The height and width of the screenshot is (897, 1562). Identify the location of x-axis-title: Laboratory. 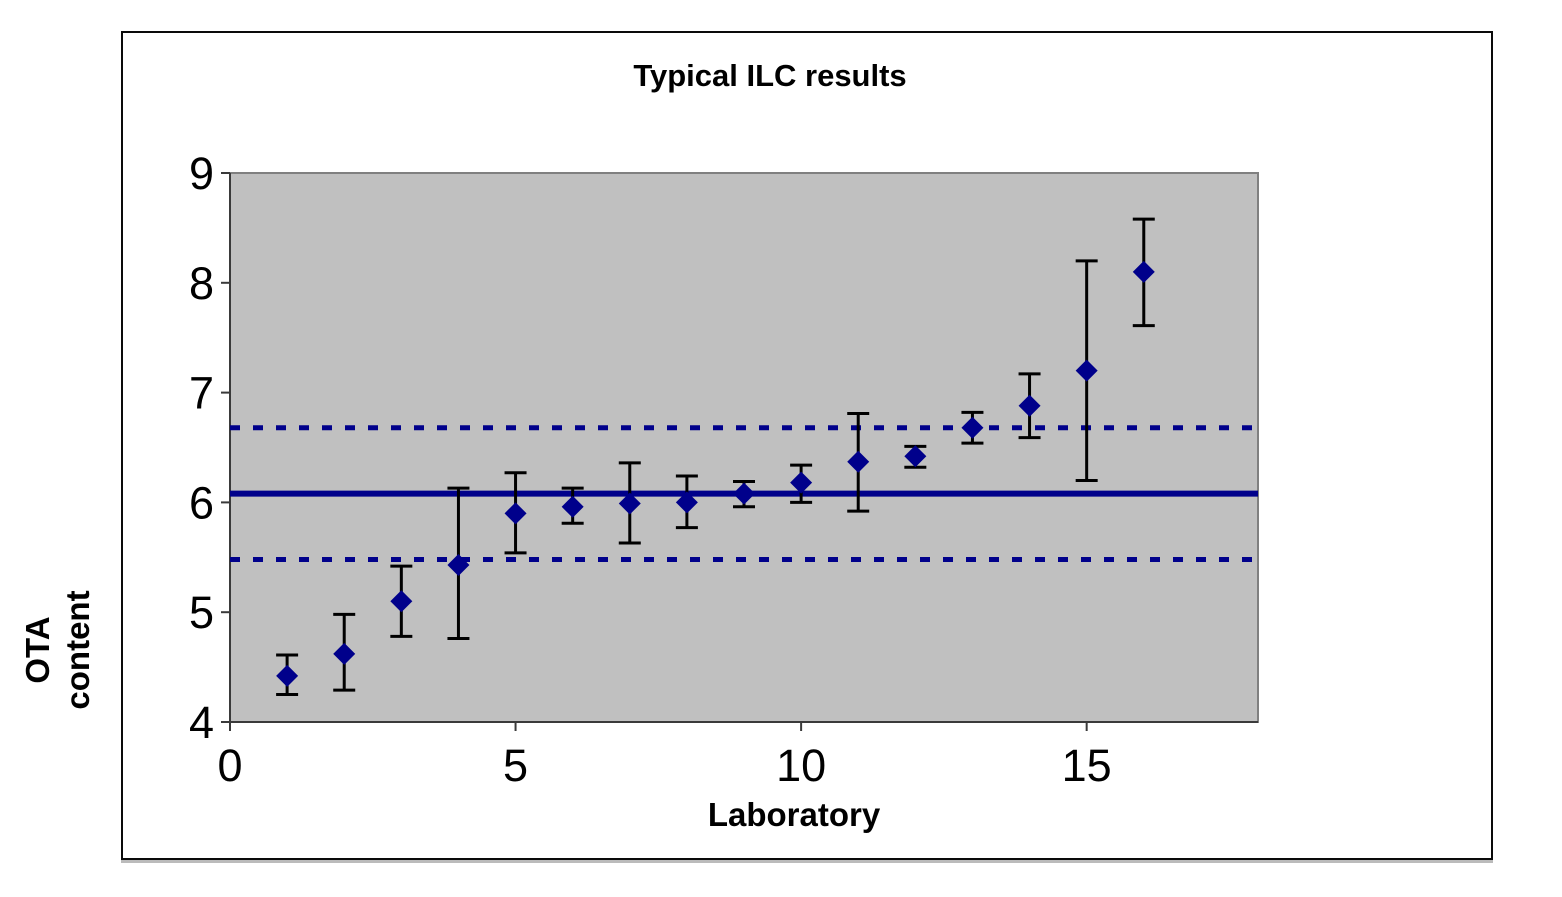
(794, 814).